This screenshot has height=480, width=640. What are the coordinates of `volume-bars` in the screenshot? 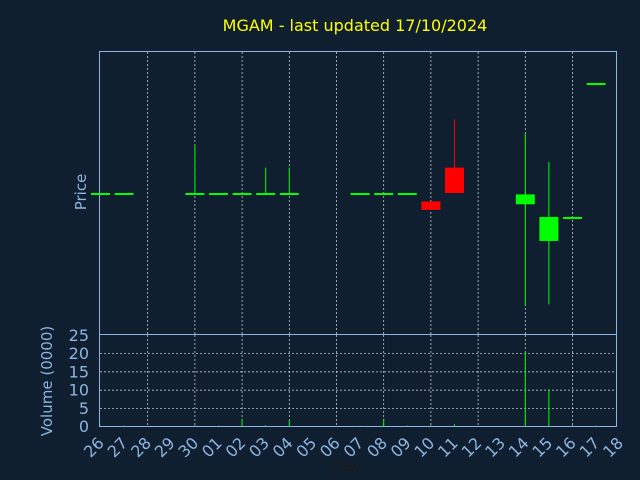 It's located at (348, 388).